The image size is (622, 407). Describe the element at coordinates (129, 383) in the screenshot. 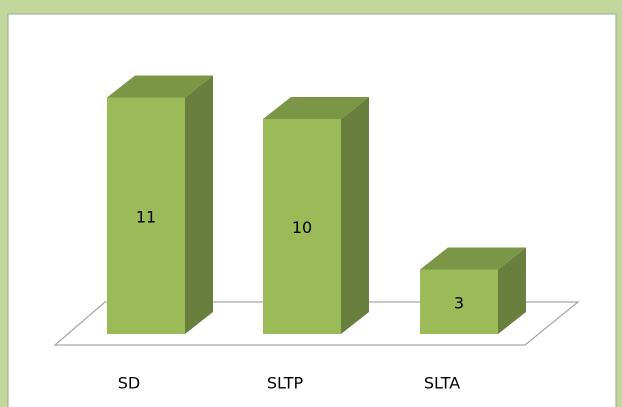

I see `x-tick-label: SD` at that location.